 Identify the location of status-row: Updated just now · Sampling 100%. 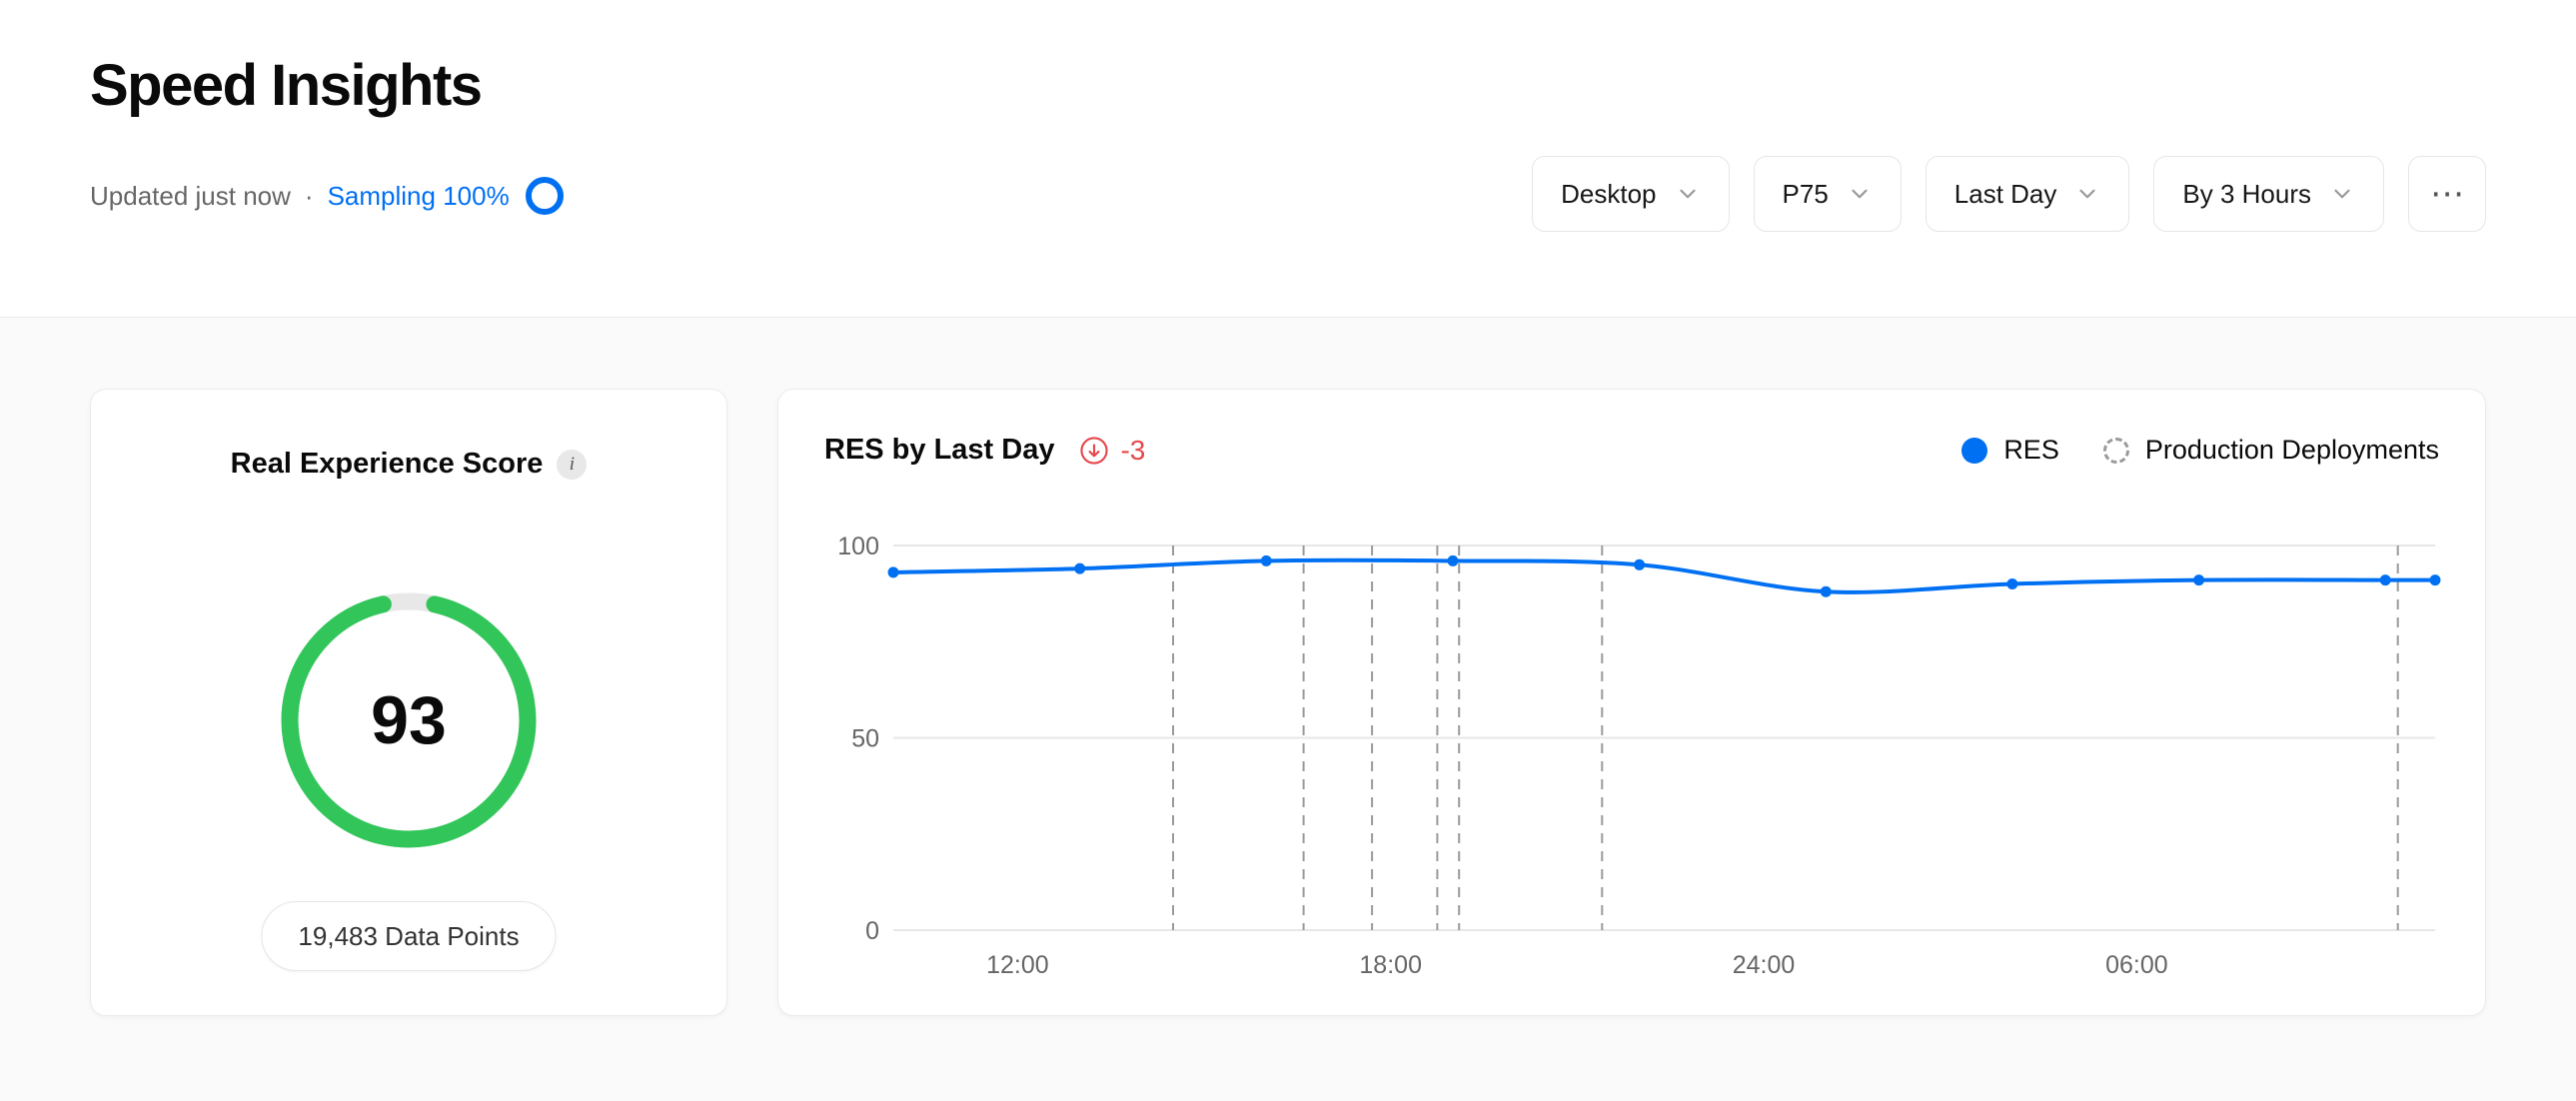
(327, 196).